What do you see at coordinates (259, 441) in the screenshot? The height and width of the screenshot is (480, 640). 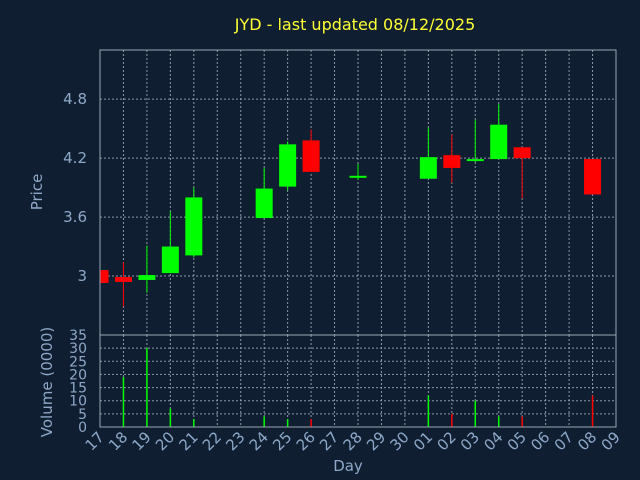 I see `x-tick-label: 24` at bounding box center [259, 441].